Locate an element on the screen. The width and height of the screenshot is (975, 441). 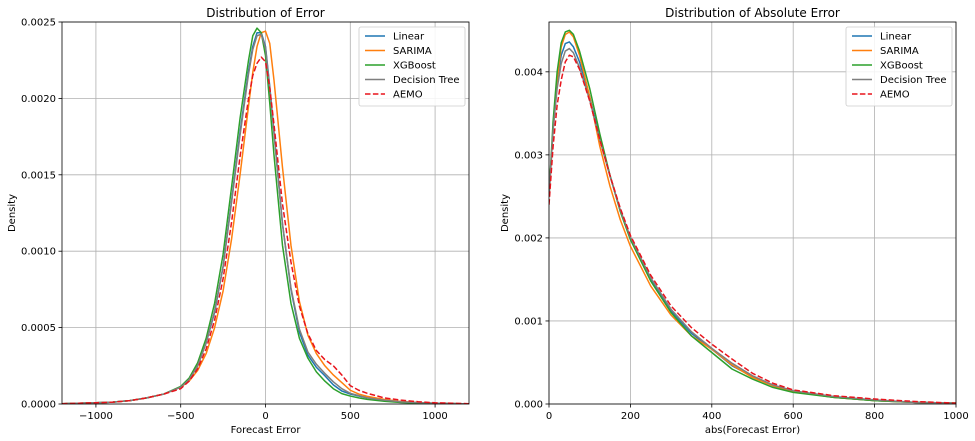
x-tick-label: 600 is located at coordinates (793, 416).